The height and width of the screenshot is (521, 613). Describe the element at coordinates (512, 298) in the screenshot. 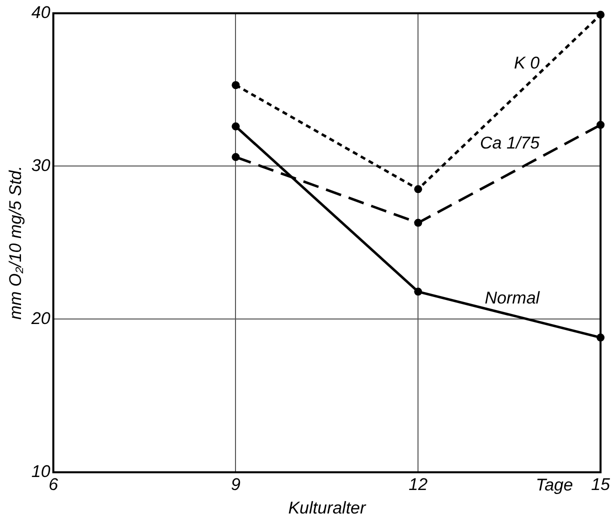

I see `series-label: Normal` at that location.